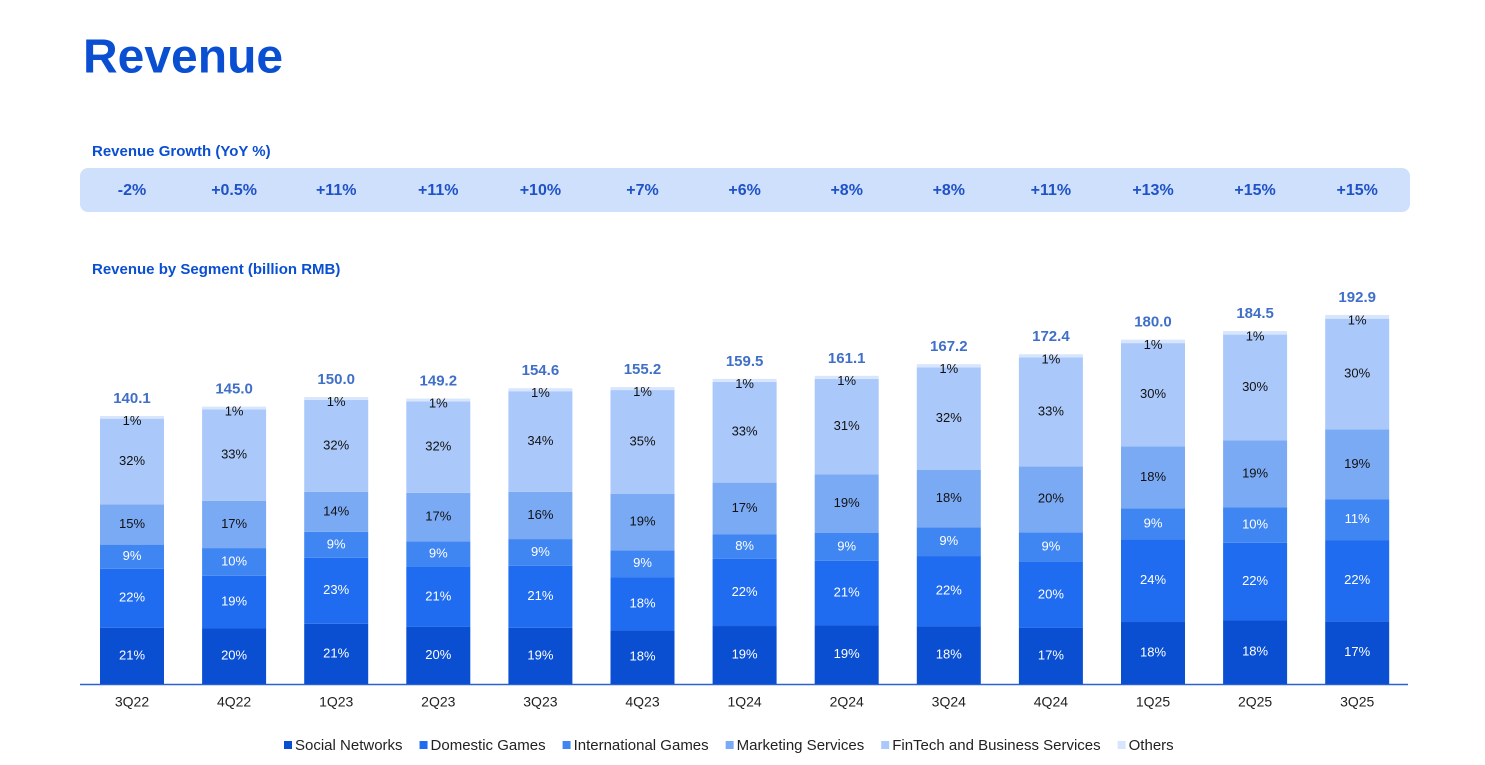 This screenshot has width=1485, height=765. Describe the element at coordinates (234, 454) in the screenshot. I see `segment-label: 33%` at that location.